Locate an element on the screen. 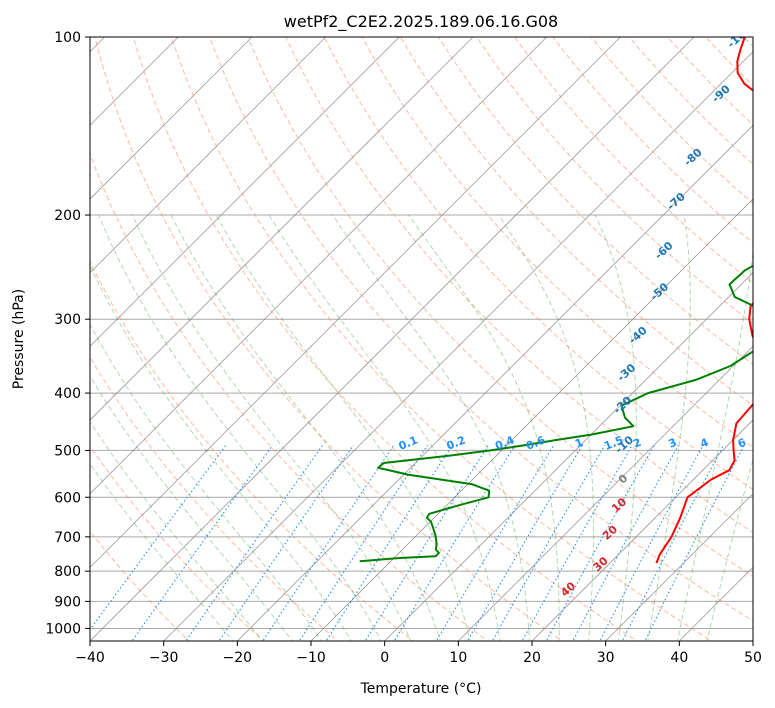 The width and height of the screenshot is (775, 708). mixing-ratio-label: 1 is located at coordinates (579, 443).